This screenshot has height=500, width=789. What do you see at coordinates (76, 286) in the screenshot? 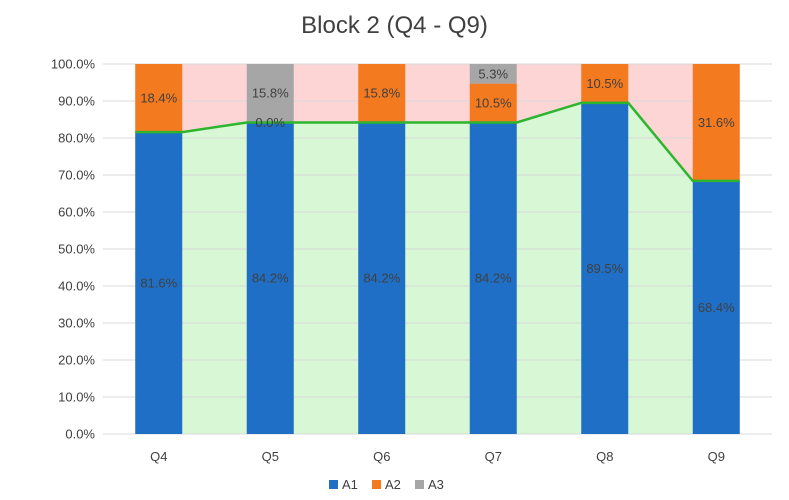
I see `y-tick-label: 40.0%` at bounding box center [76, 286].